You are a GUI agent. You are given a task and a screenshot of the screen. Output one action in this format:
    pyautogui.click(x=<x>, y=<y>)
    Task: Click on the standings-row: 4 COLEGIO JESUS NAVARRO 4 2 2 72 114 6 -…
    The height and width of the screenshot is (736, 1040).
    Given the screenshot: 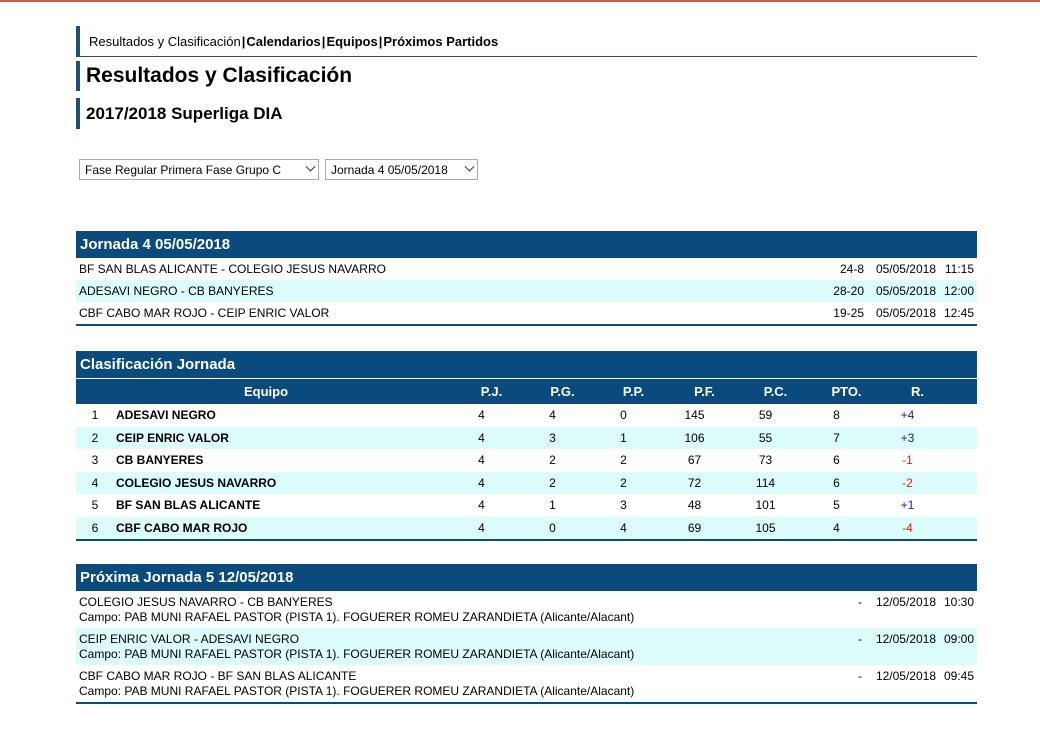 What is the action you would take?
    pyautogui.click(x=526, y=482)
    